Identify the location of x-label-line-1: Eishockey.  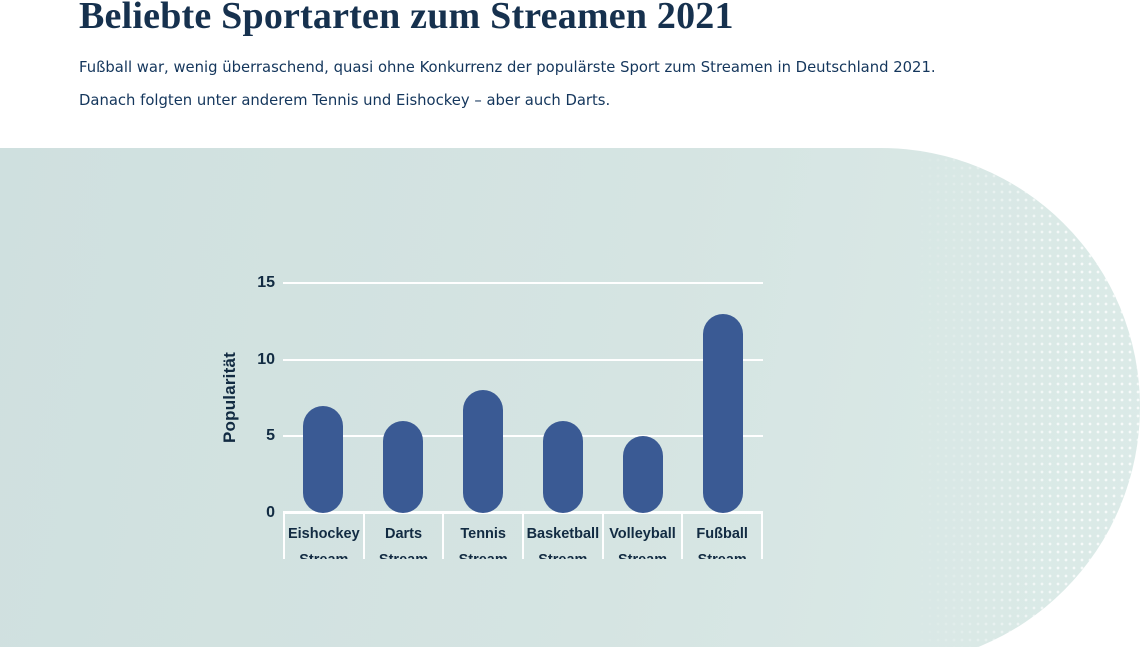
(323, 534).